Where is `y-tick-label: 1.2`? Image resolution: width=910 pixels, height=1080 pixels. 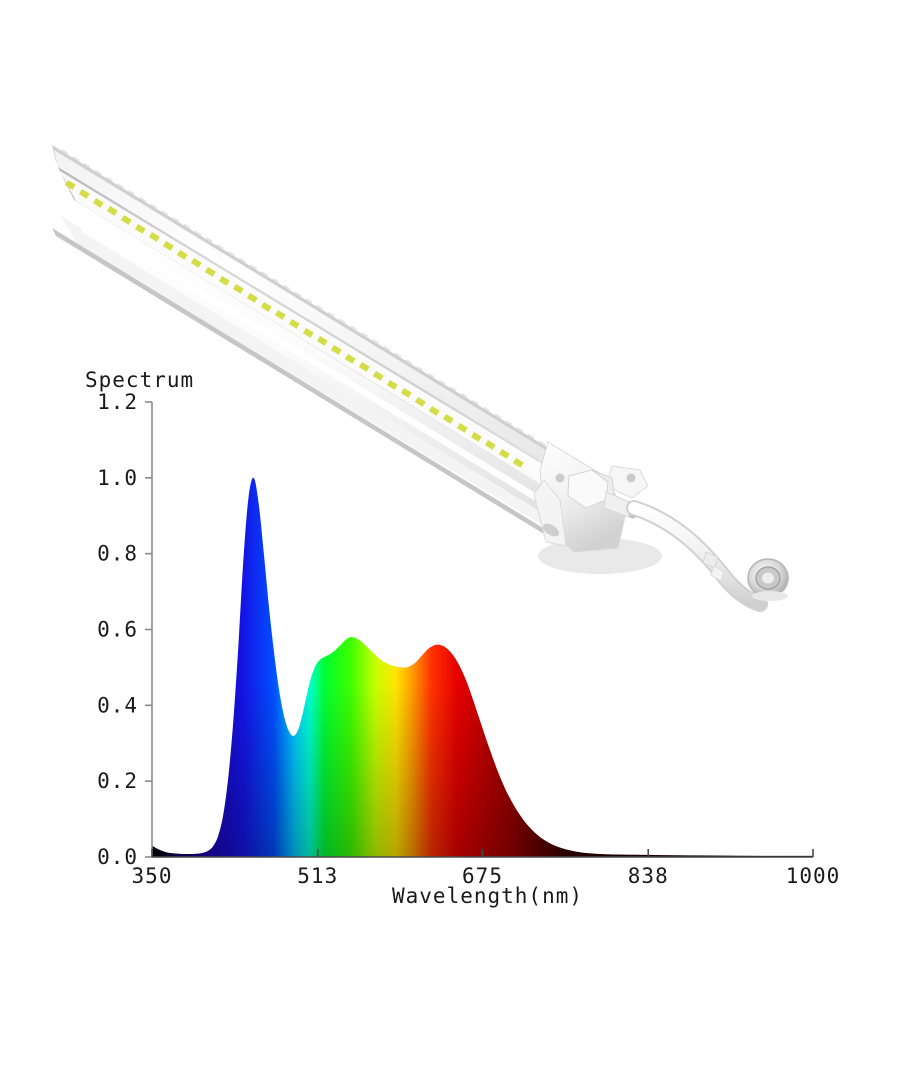 y-tick-label: 1.2 is located at coordinates (117, 402).